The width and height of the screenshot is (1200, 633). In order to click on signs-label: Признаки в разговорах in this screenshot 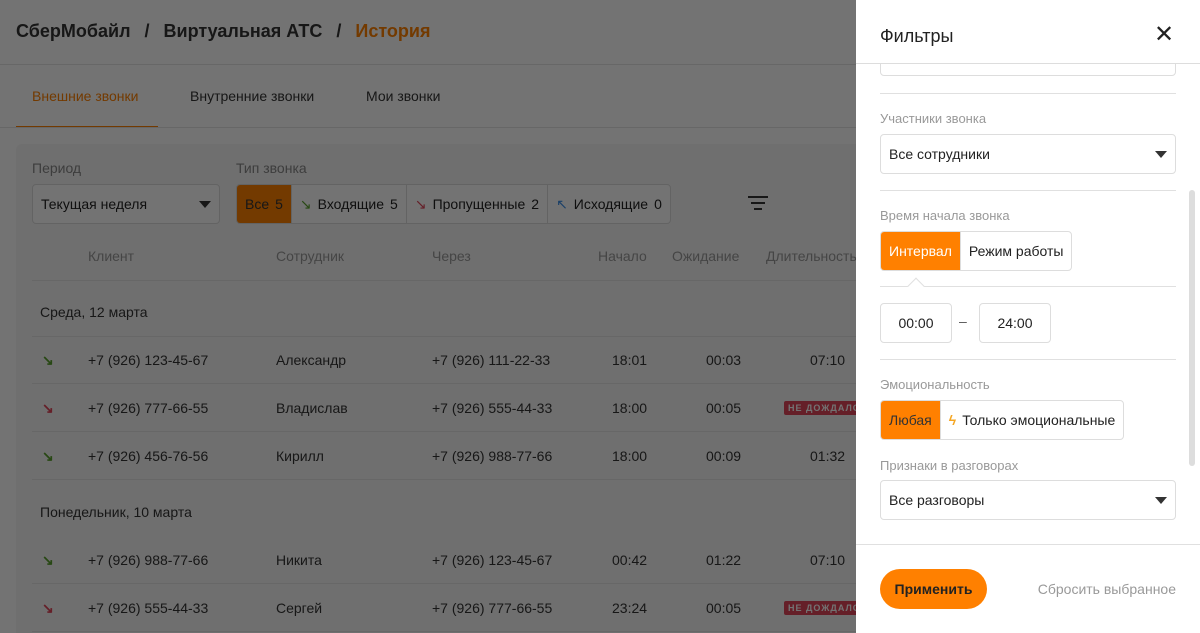, I will do `click(949, 465)`.